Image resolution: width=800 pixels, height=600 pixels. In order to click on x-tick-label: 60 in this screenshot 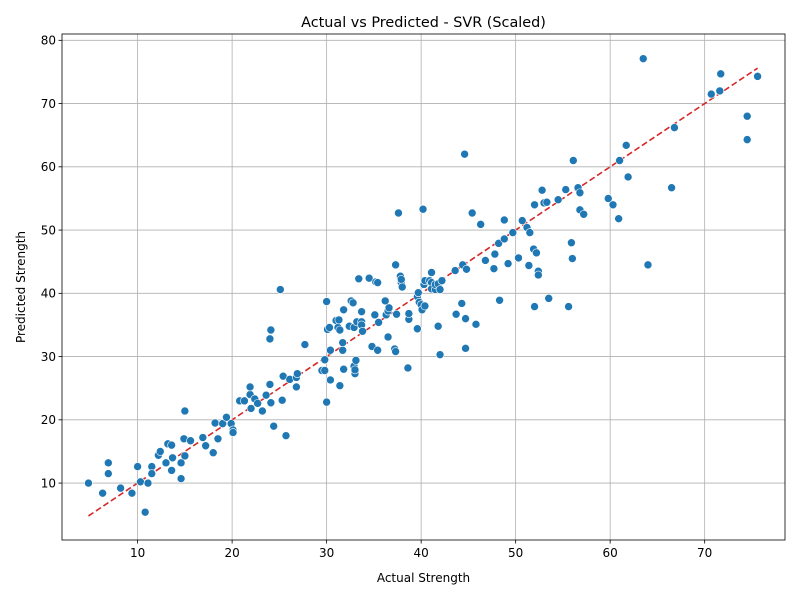, I will do `click(610, 553)`.